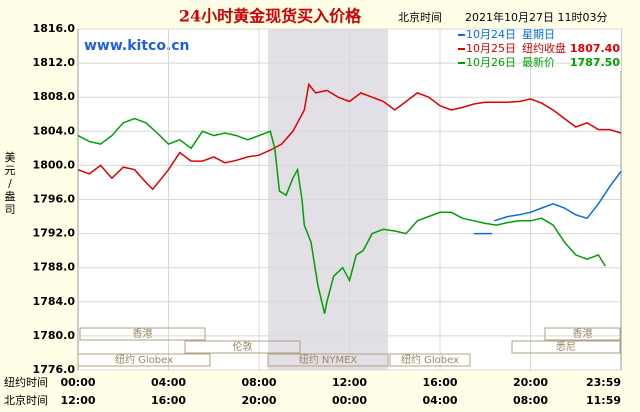  Describe the element at coordinates (258, 400) in the screenshot. I see `x2-tick-label: 20:00` at that location.